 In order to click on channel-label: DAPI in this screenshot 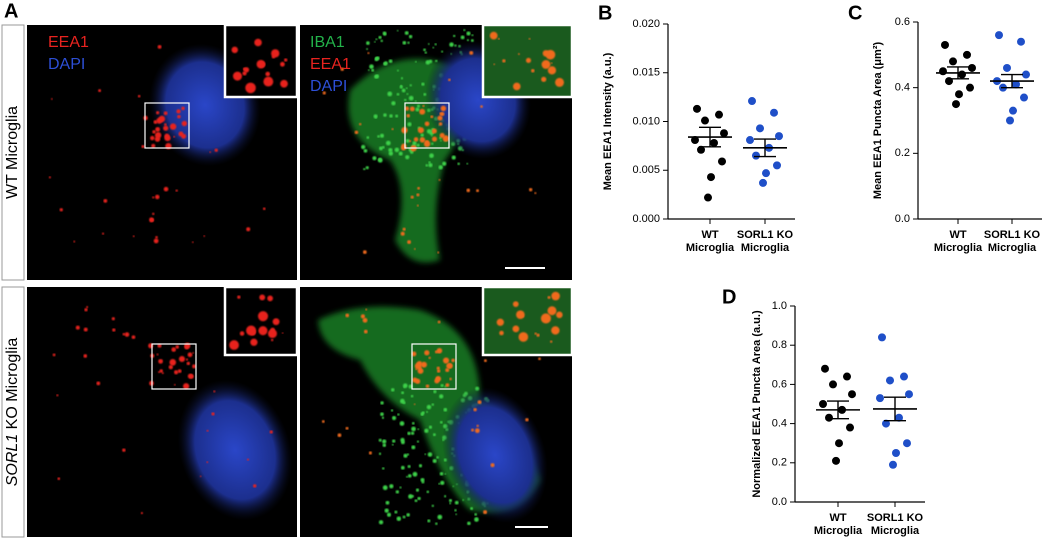, I will do `click(328, 86)`.